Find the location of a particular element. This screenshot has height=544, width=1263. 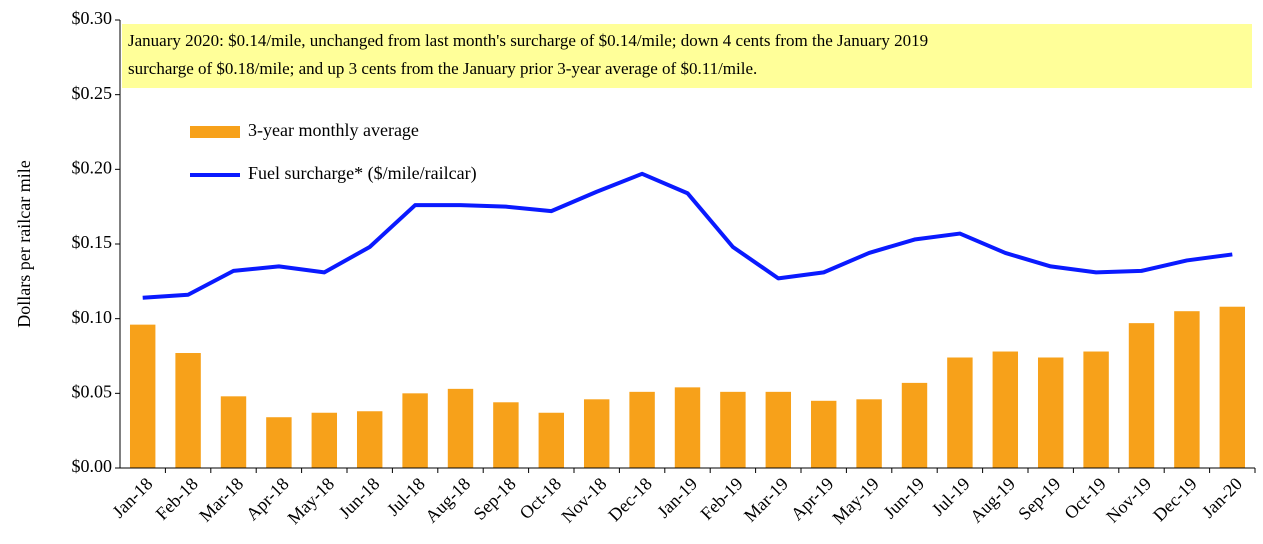

x-tick-label: Oct-19 is located at coordinates (1084, 498).